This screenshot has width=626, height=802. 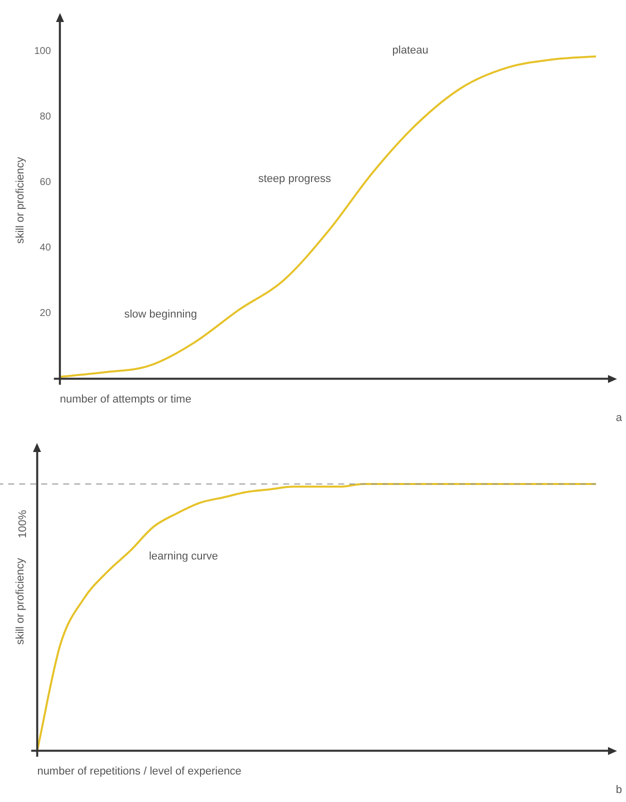 I want to click on text: a, so click(x=619, y=418).